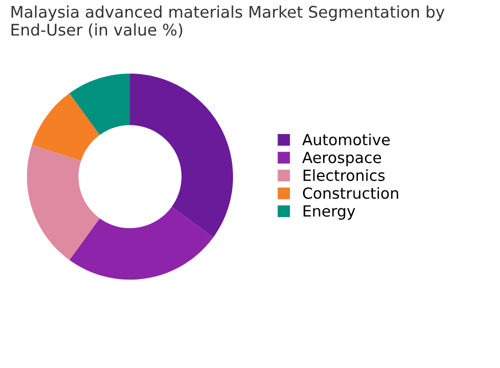 The height and width of the screenshot is (368, 500). What do you see at coordinates (228, 22) in the screenshot?
I see `chart-title: Malaysia advanced materials Market Segmentation by End-User (in value %)` at bounding box center [228, 22].